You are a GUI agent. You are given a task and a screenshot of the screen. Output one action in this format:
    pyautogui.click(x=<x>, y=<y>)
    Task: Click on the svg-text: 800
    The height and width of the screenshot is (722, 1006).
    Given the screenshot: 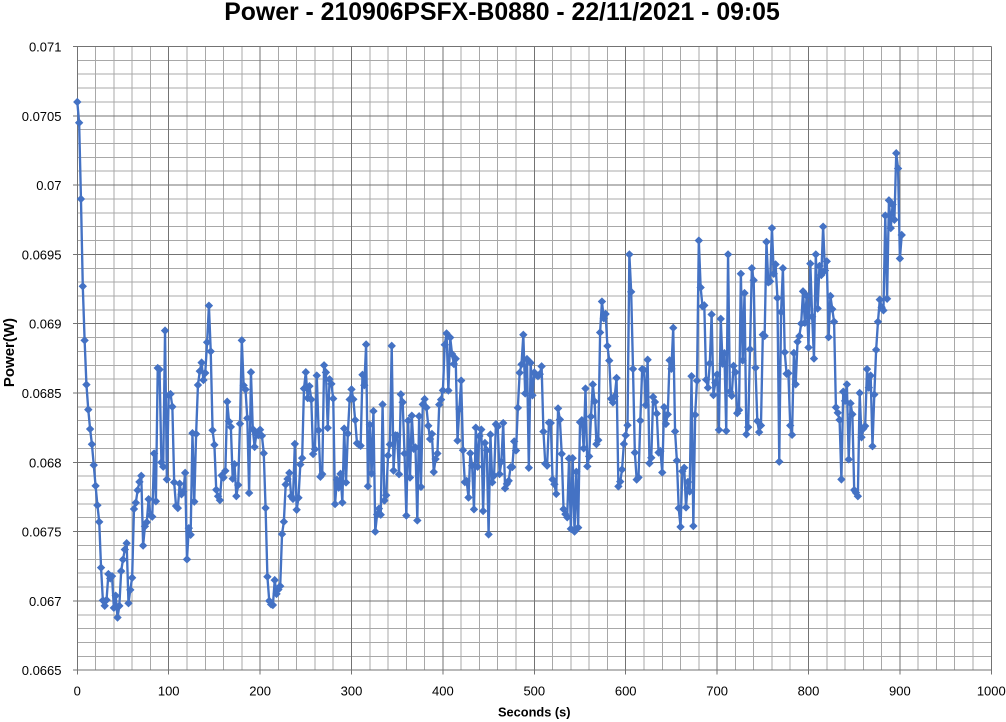 What is the action you would take?
    pyautogui.click(x=809, y=690)
    